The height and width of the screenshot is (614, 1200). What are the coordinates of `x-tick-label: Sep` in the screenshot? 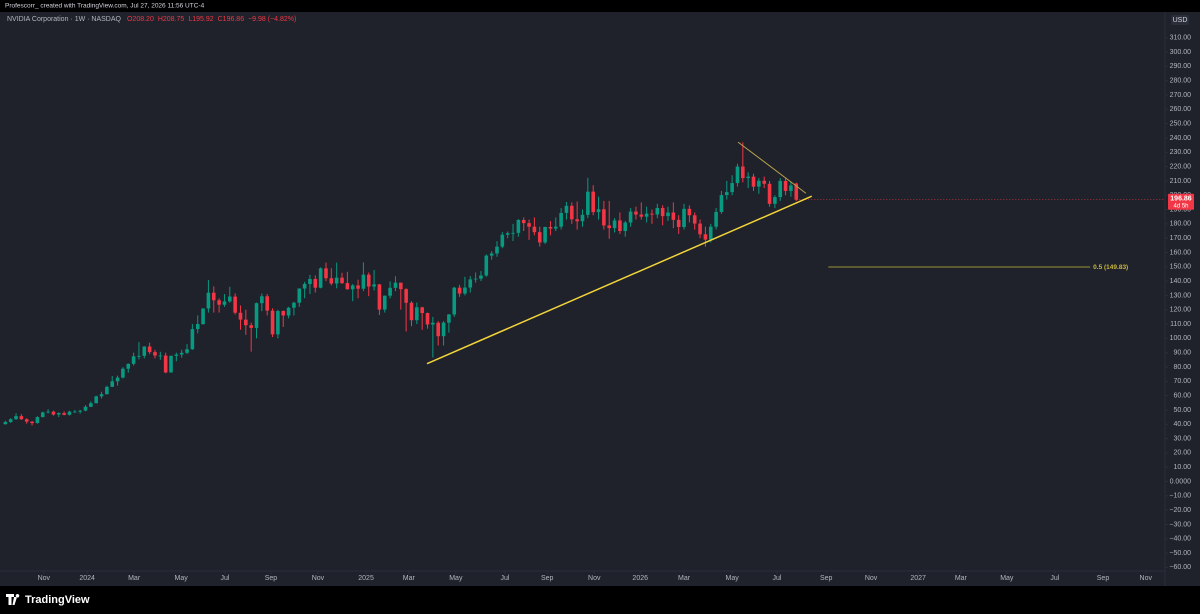 It's located at (271, 578).